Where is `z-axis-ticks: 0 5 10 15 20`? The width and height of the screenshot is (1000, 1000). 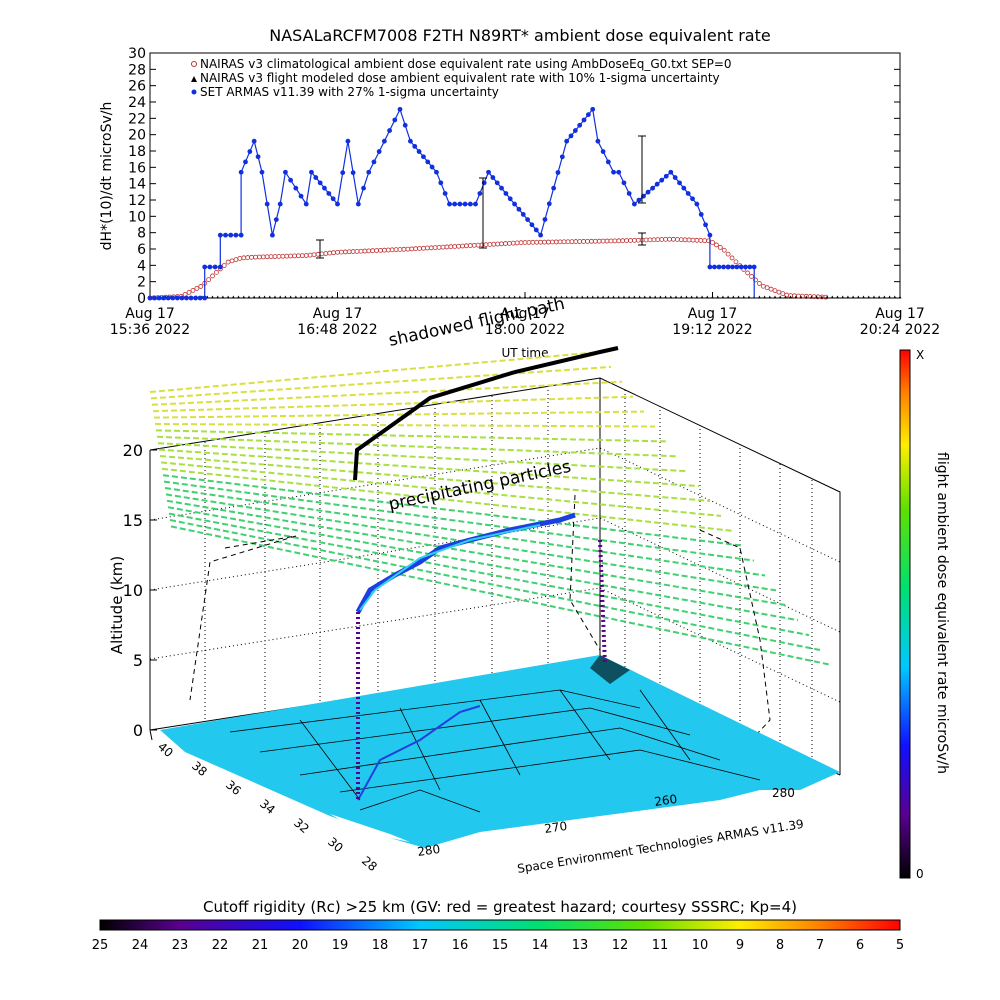 z-axis-ticks: 0 5 10 15 20 is located at coordinates (140, 590).